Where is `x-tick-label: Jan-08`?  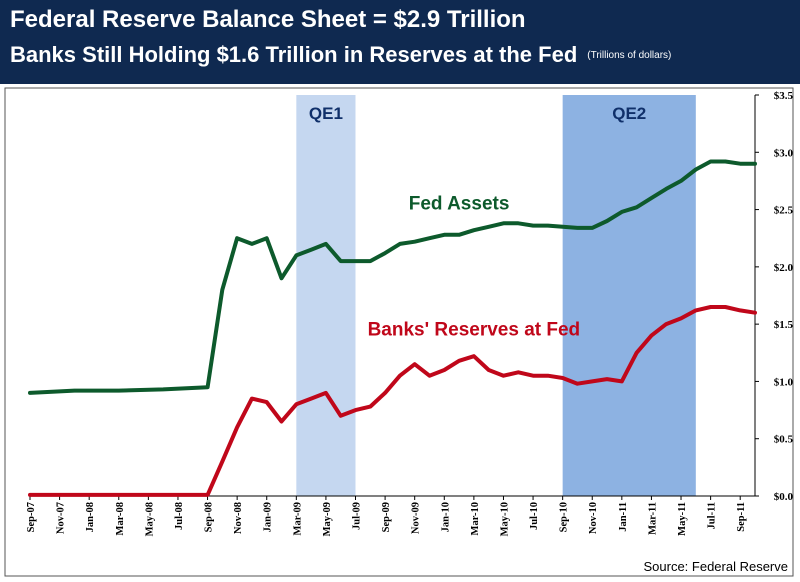 x-tick-label: Jan-08 is located at coordinates (90, 517).